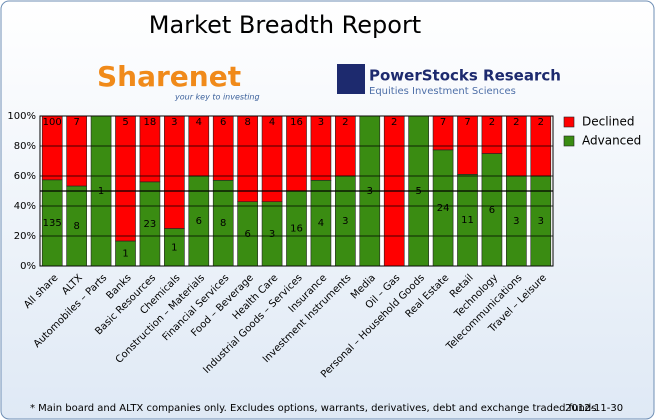 This screenshot has height=420, width=655. I want to click on y-tick-label: 100%, so click(21, 116).